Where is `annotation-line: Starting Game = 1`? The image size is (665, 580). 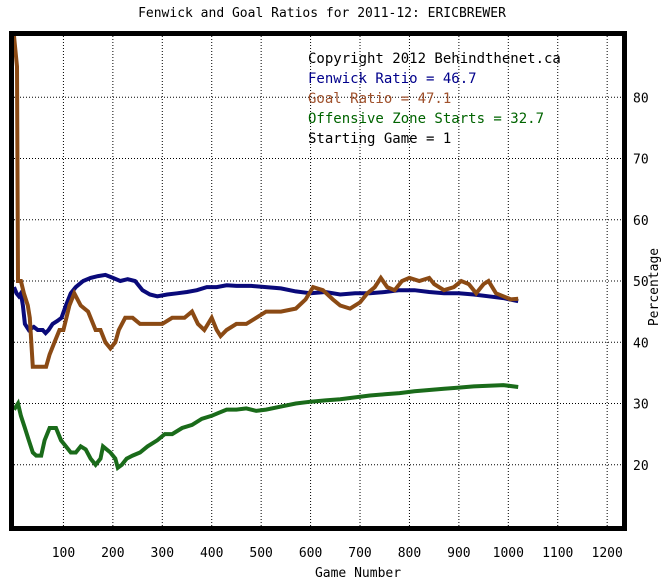 annotation-line: Starting Game = 1 is located at coordinates (379, 139).